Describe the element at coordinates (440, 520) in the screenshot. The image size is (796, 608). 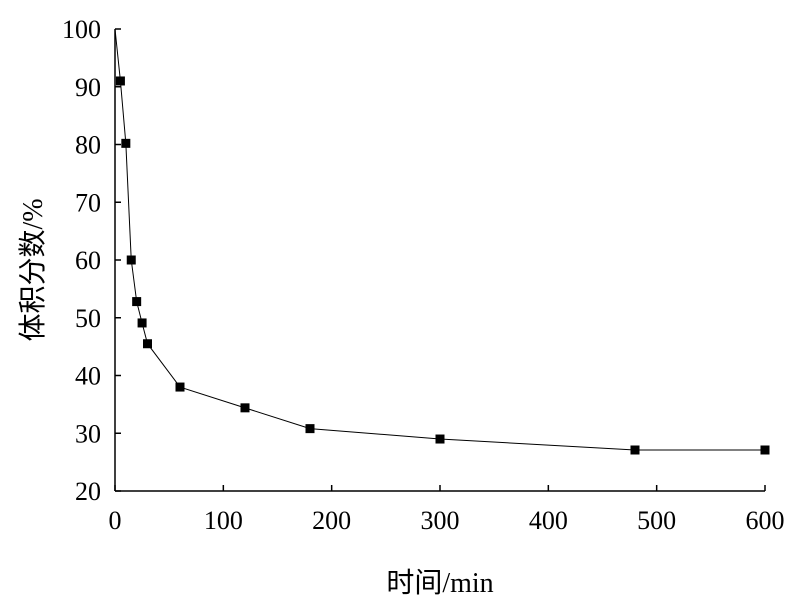
I see `x-tick-label: 300` at that location.